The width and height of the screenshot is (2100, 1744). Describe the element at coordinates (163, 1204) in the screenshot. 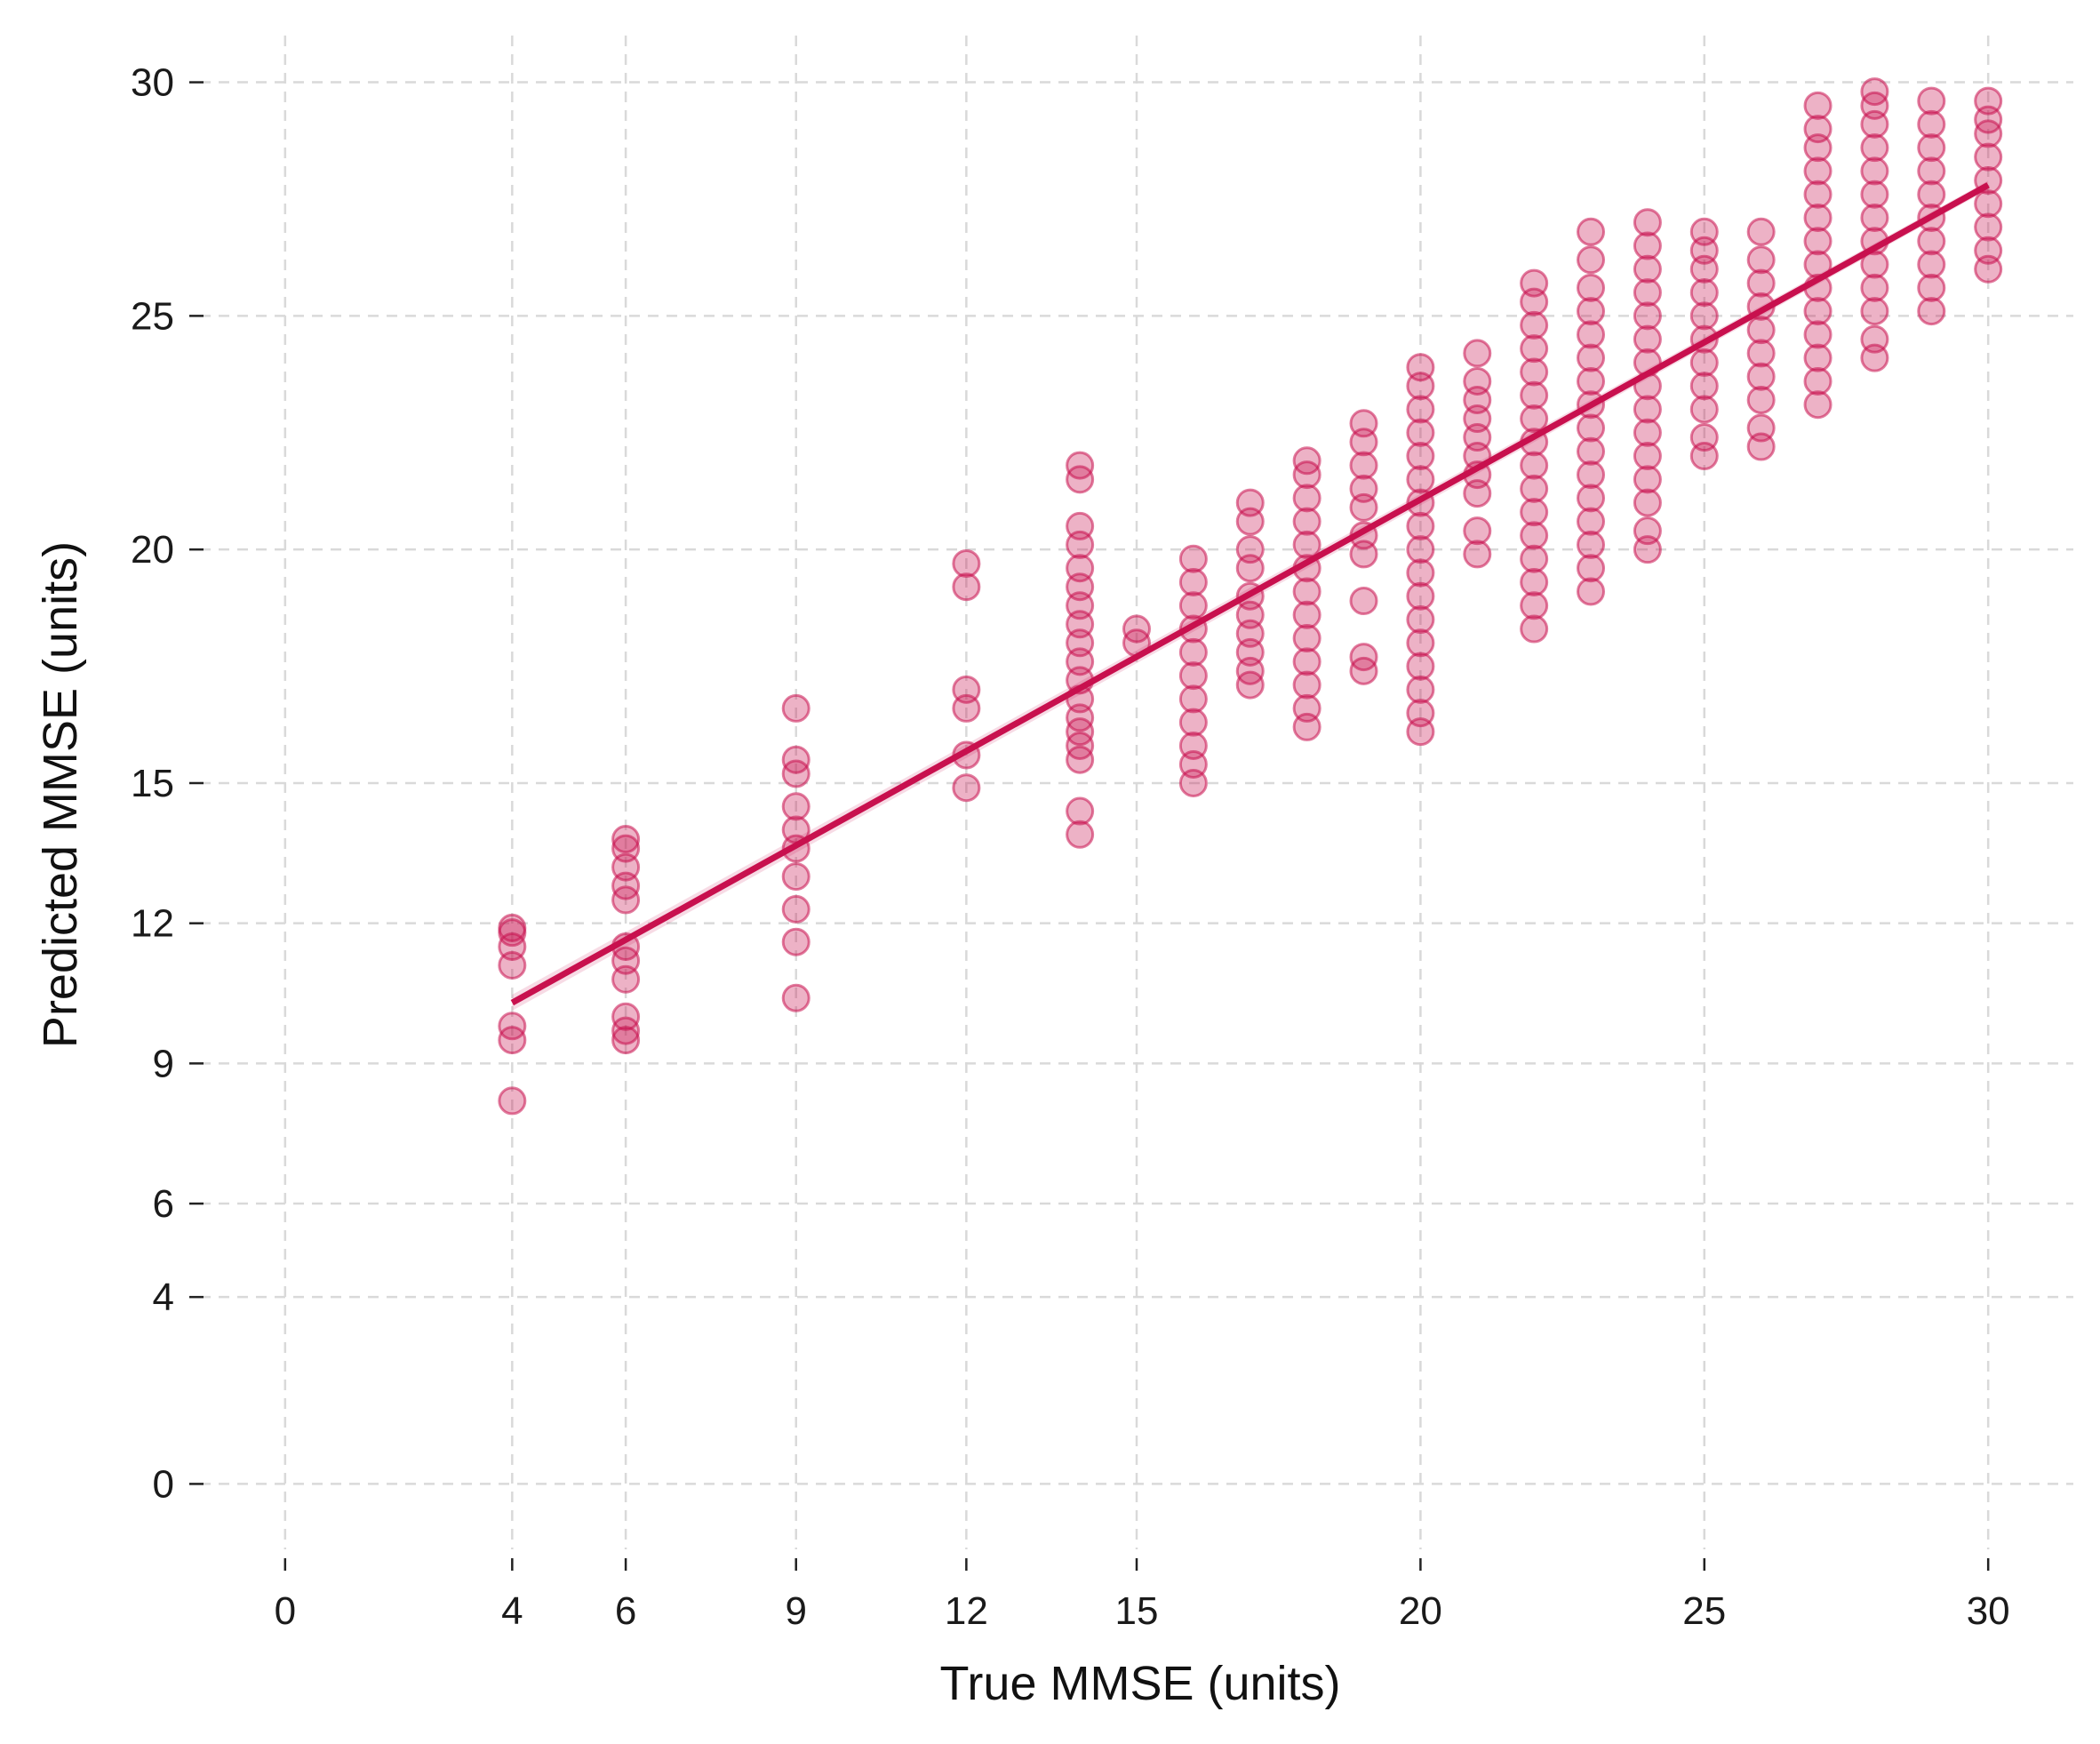

I see `y-tick-label: 6` at that location.